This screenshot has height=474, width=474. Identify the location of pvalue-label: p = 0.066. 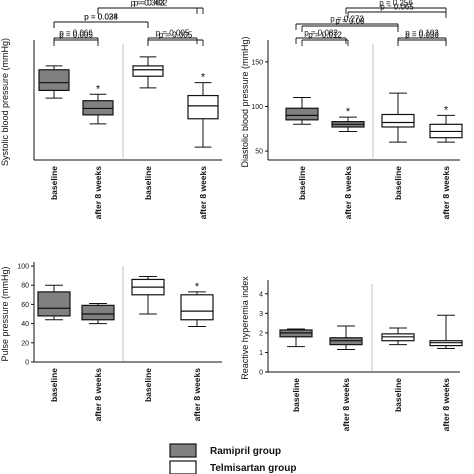
(76, 33).